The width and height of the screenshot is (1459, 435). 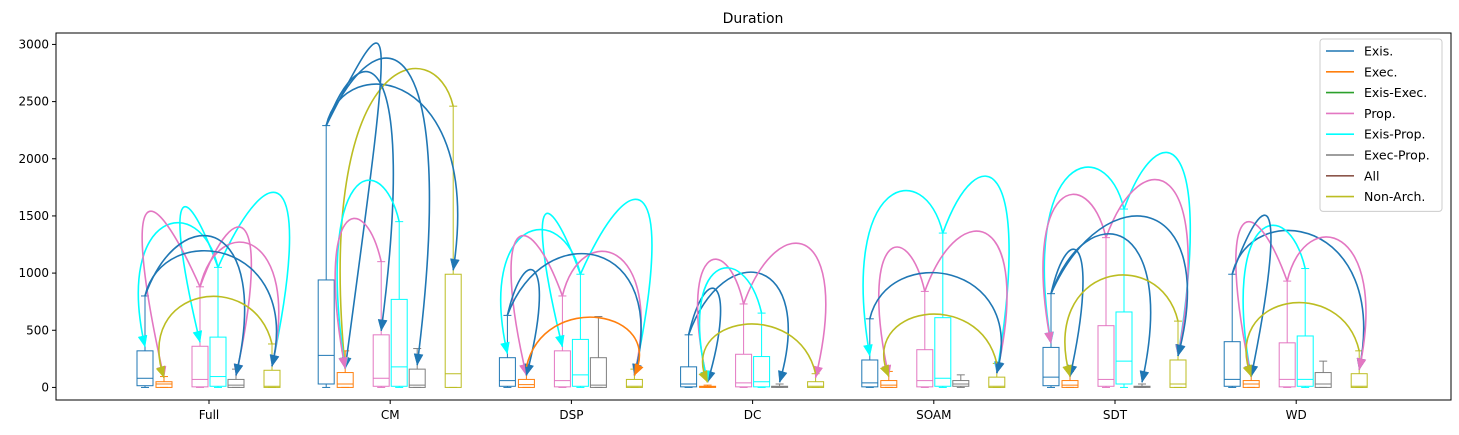 What do you see at coordinates (571, 415) in the screenshot?
I see `x-tick-label-dsp: DSP` at bounding box center [571, 415].